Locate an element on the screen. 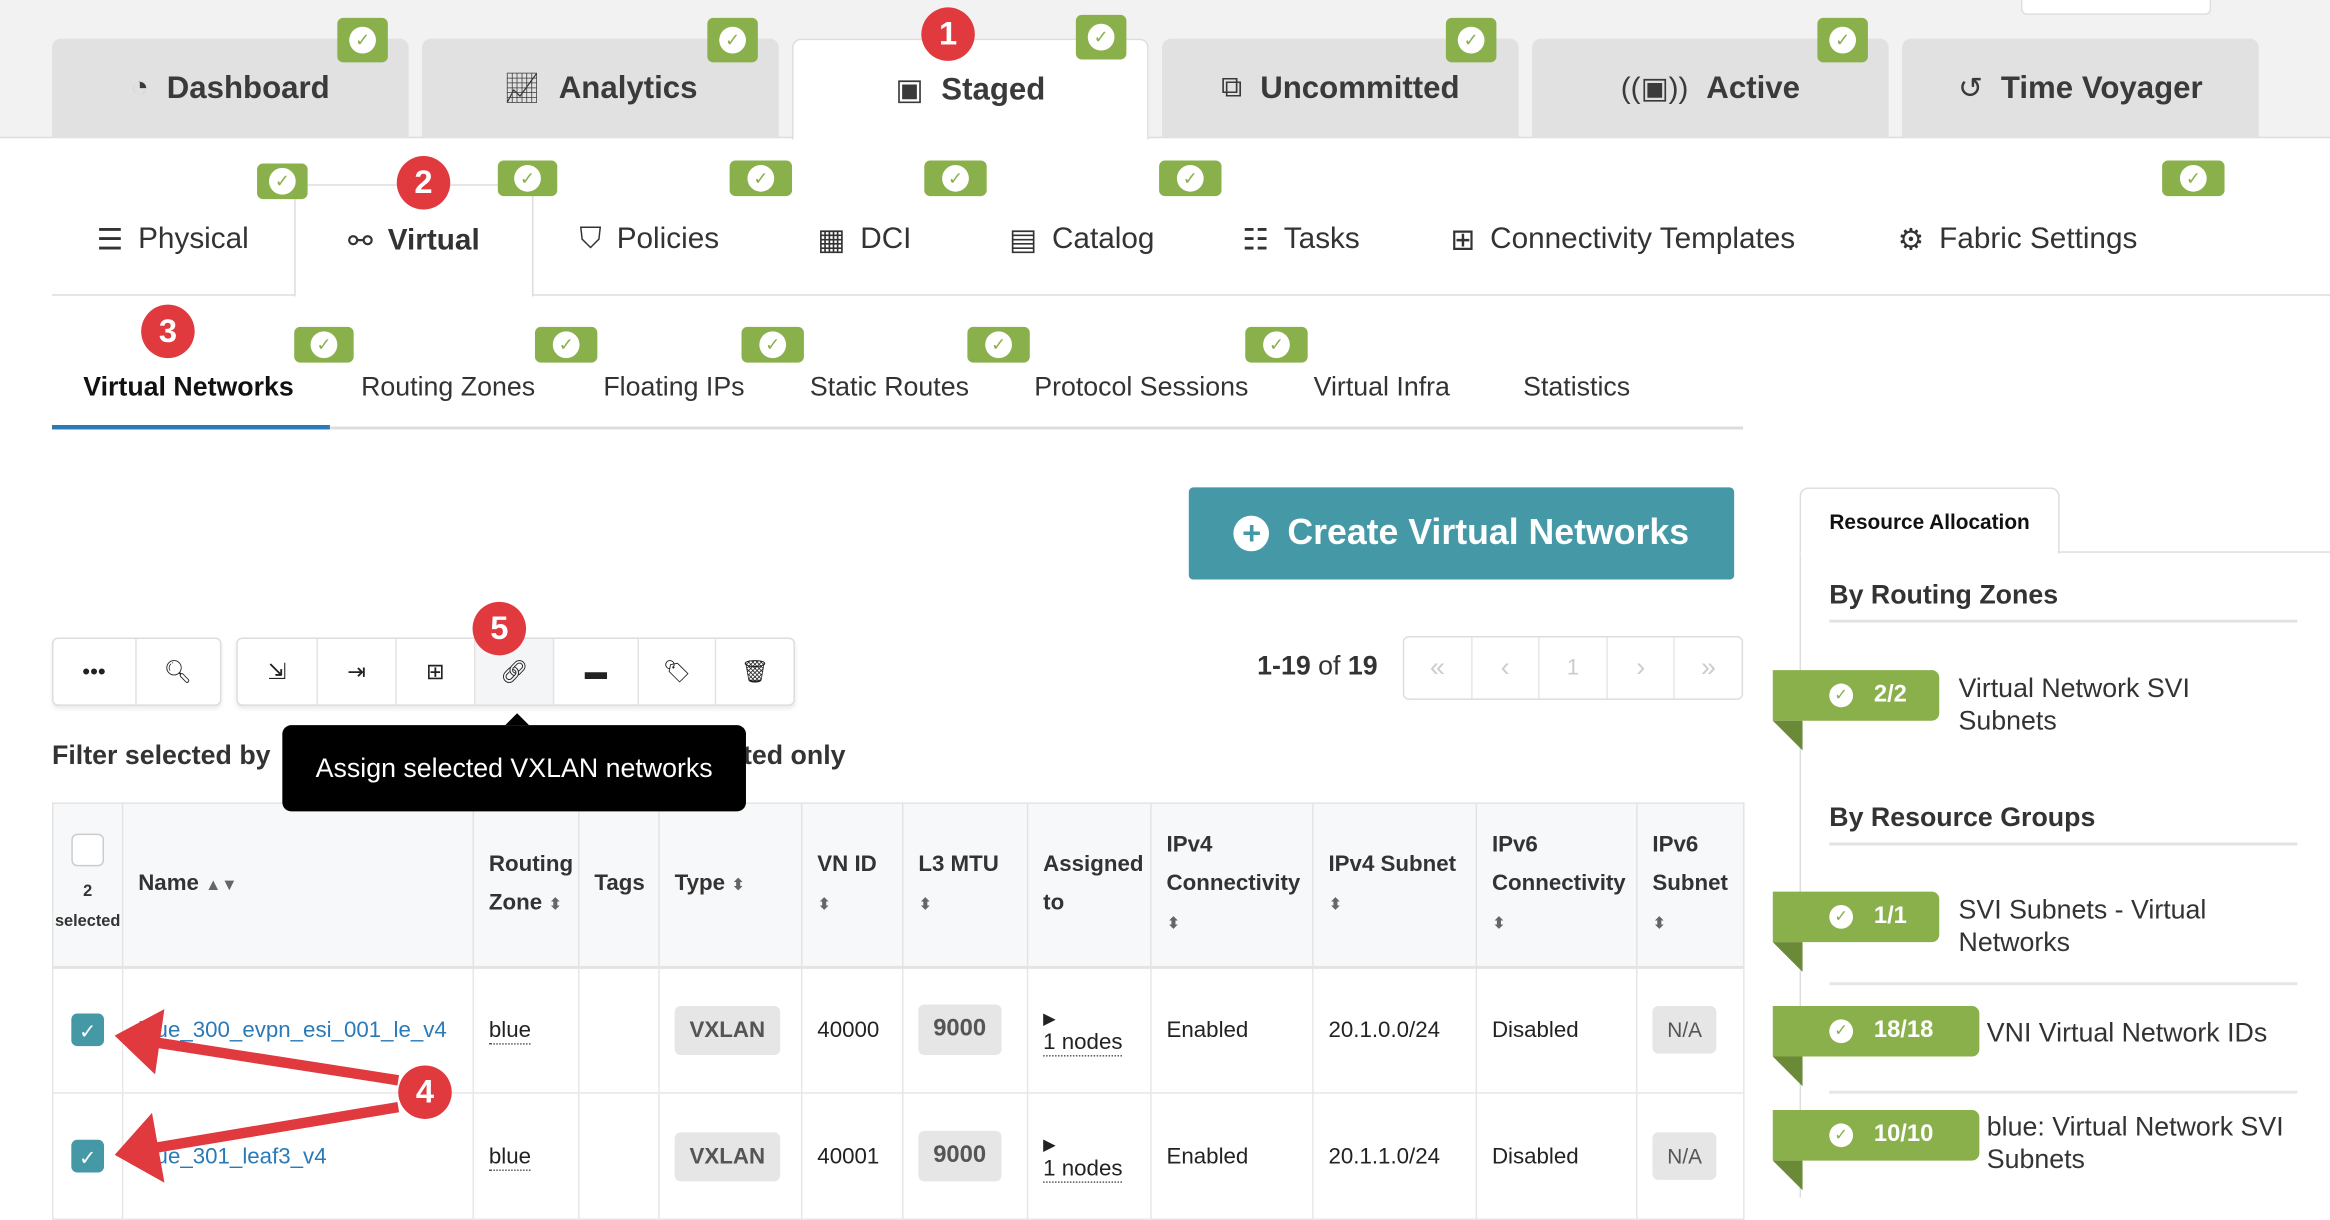 The width and height of the screenshot is (2330, 1220). divider is located at coordinates (2063, 1092).